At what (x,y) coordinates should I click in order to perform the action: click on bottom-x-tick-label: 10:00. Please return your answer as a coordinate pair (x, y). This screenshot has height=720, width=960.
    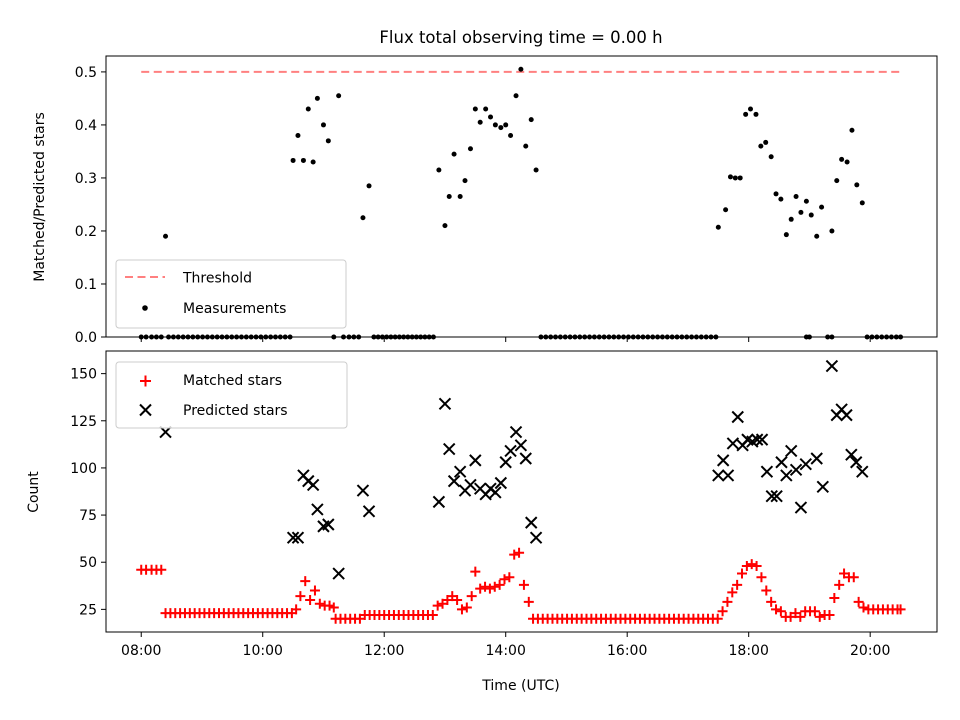
    Looking at the image, I should click on (263, 651).